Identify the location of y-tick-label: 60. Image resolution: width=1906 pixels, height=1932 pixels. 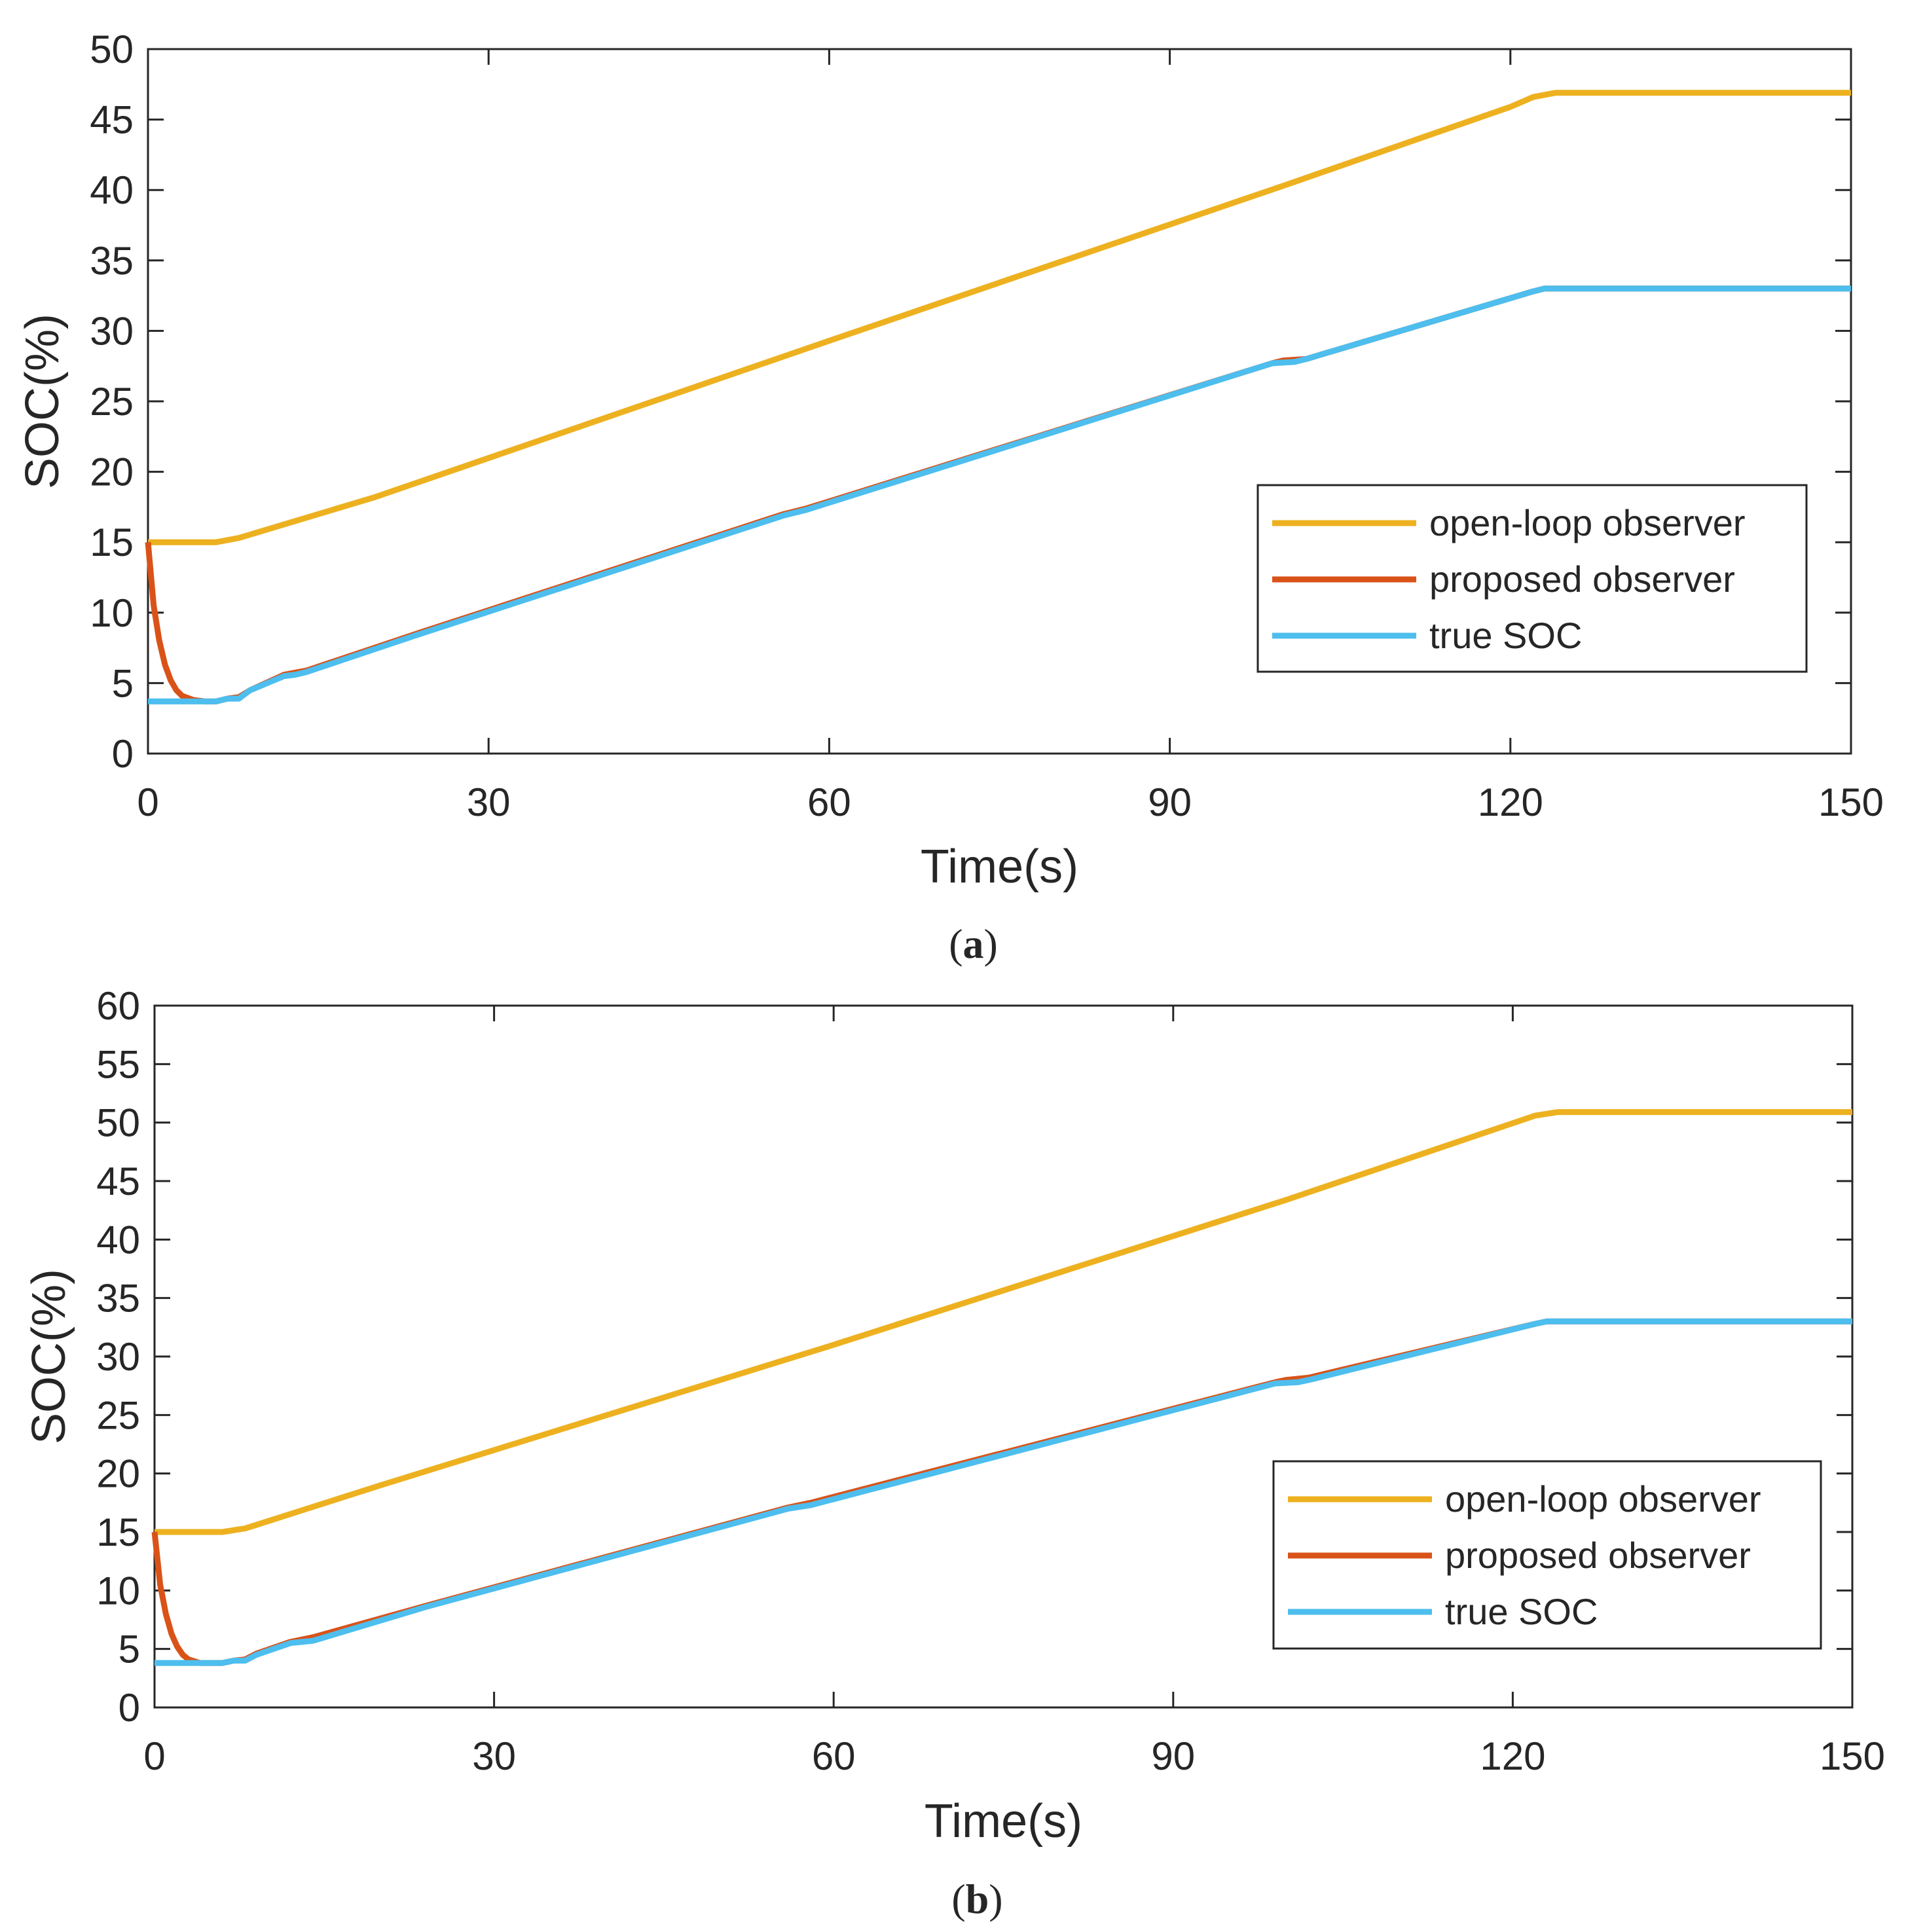
(118, 1006).